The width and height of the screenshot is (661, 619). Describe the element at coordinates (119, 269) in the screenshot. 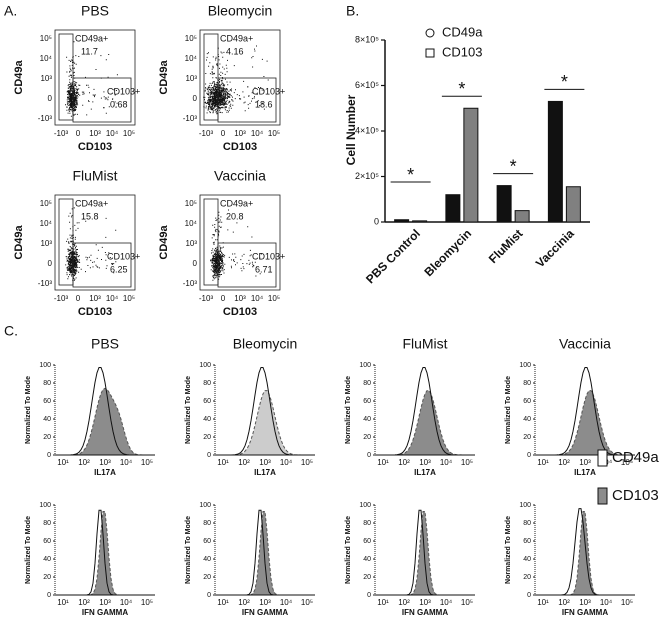

I see `gate-value: 6.25` at that location.